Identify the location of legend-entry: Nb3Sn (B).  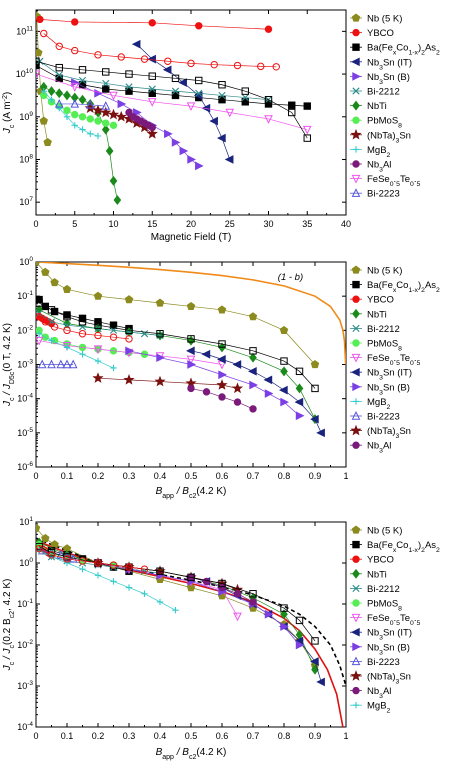
(380, 649).